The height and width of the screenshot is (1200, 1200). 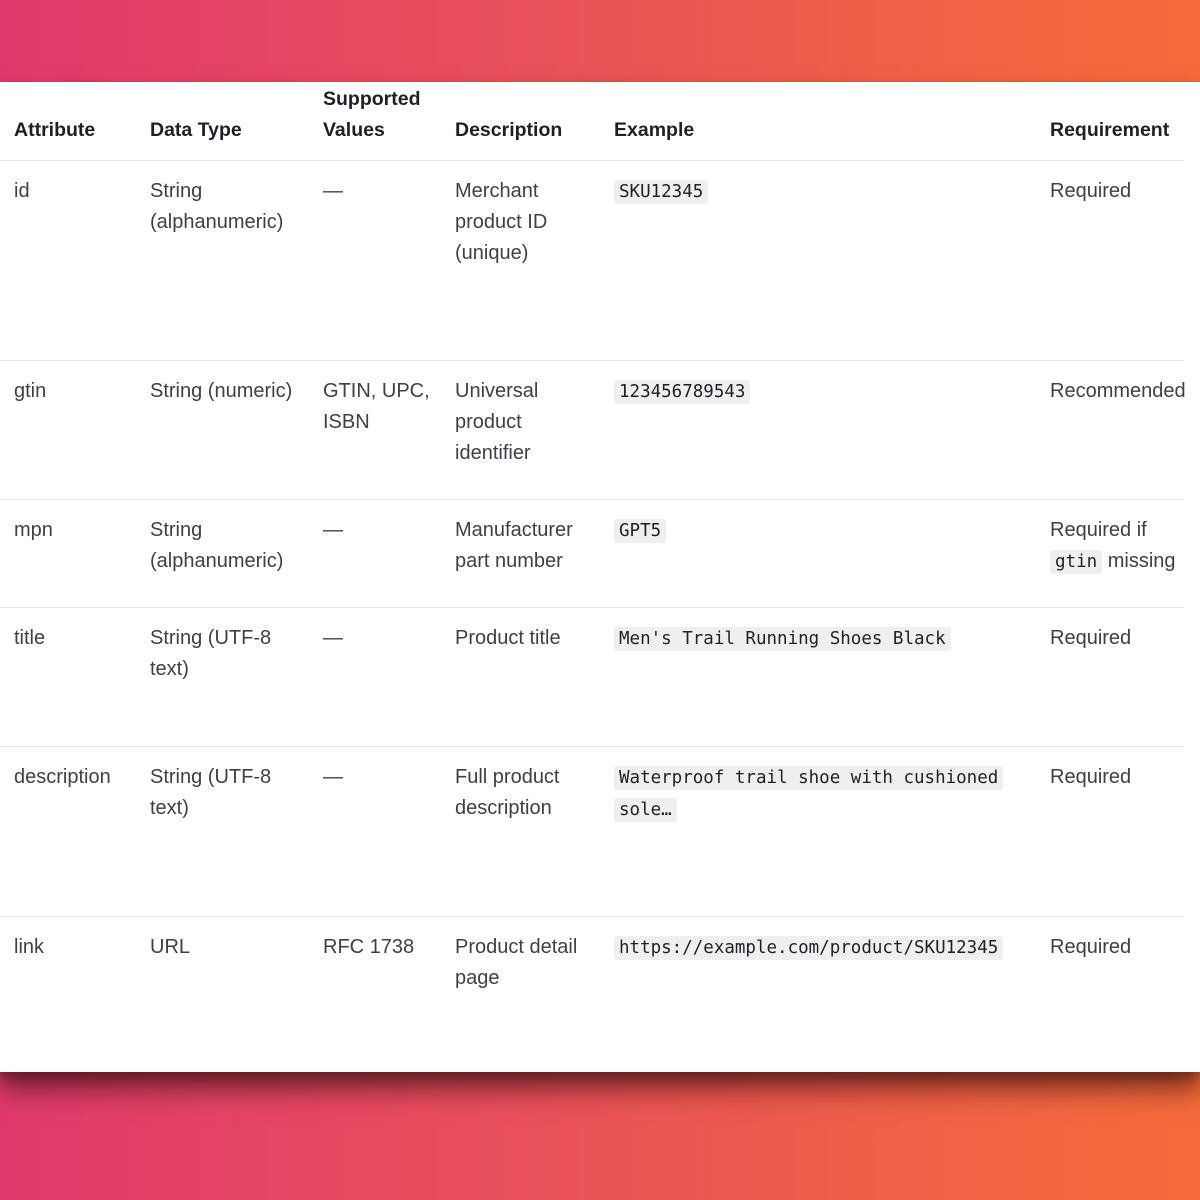 What do you see at coordinates (1111, 430) in the screenshot?
I see `cell-requirement: Recommended` at bounding box center [1111, 430].